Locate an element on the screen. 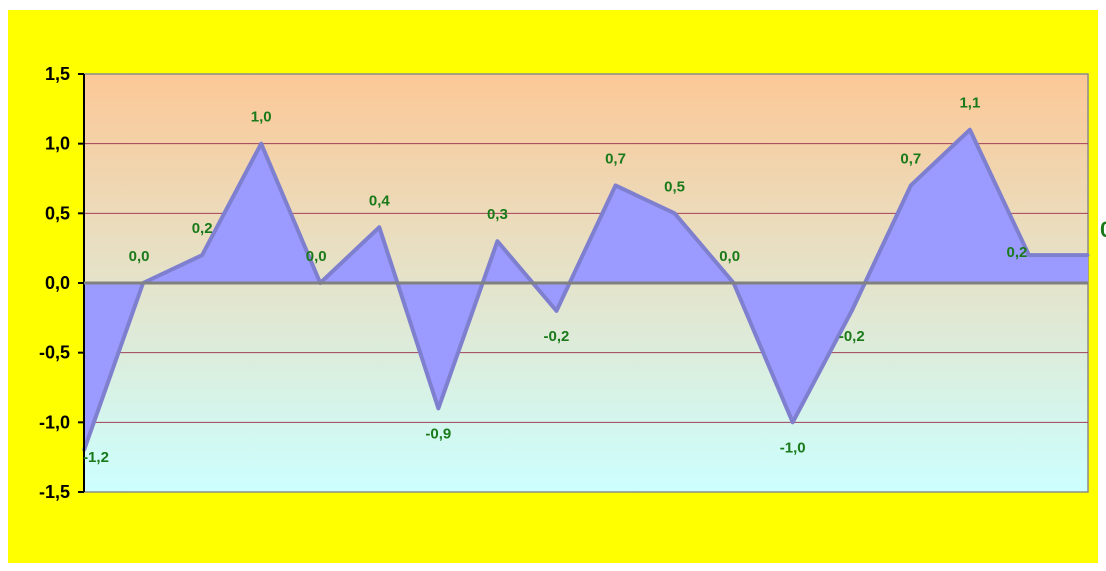 This screenshot has width=1106, height=571. y-tick-label: -1,0 is located at coordinates (54, 422).